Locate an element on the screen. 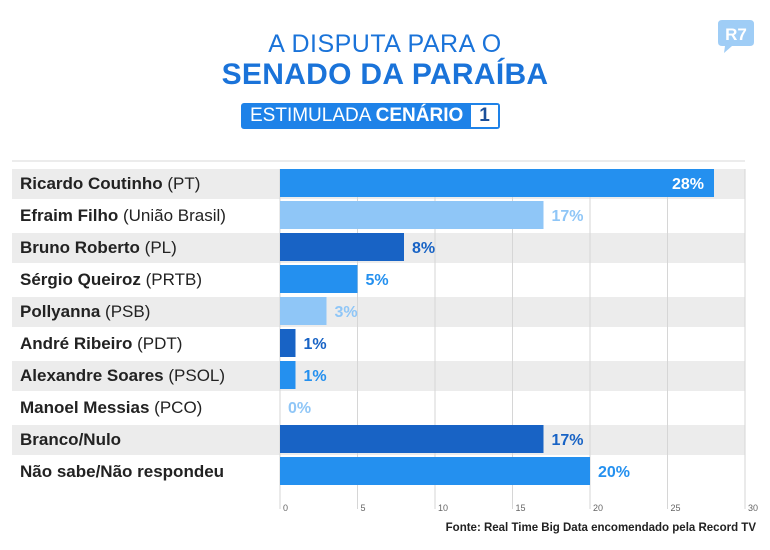 This screenshot has width=770, height=550. category-party: (PSB) is located at coordinates (125, 311).